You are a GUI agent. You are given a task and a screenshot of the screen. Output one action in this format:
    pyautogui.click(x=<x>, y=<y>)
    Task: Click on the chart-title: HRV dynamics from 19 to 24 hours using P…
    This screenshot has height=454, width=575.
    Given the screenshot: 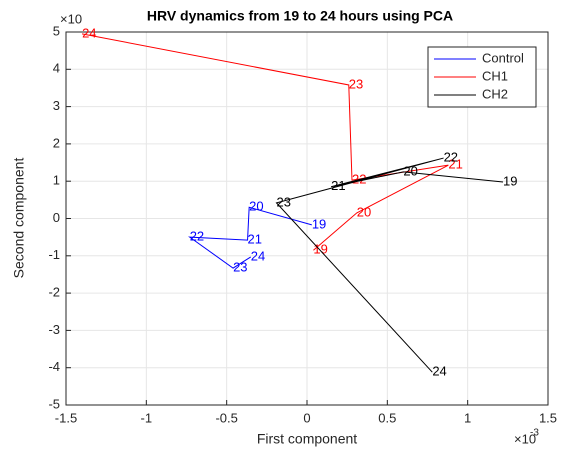 What is the action you would take?
    pyautogui.click(x=300, y=16)
    